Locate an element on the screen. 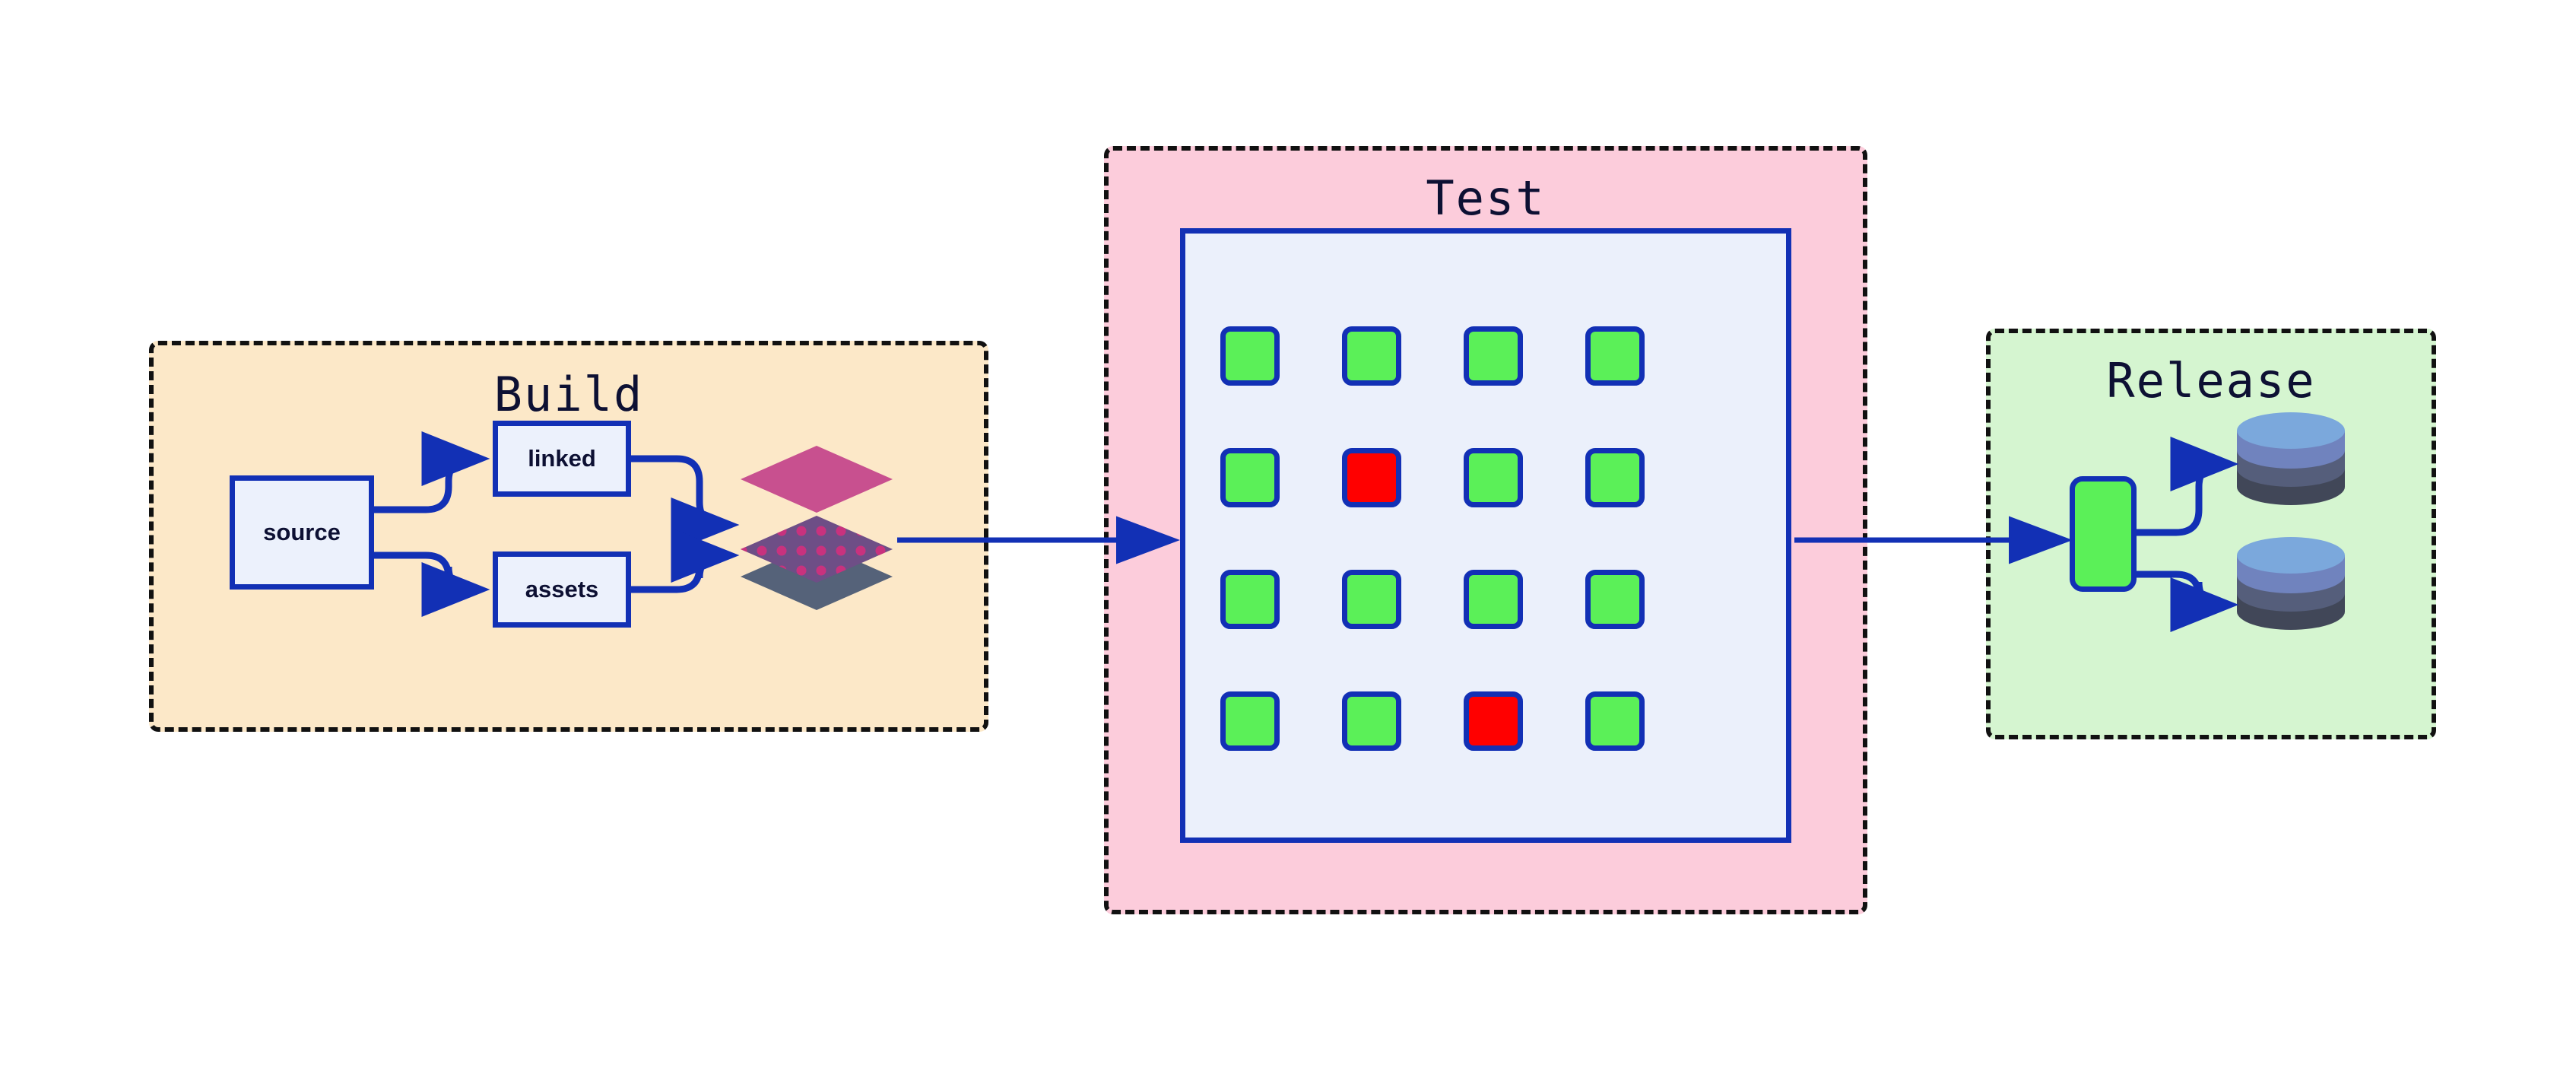 The width and height of the screenshot is (2576, 1068). edge-release-db-bottom is located at coordinates (2188, 601).